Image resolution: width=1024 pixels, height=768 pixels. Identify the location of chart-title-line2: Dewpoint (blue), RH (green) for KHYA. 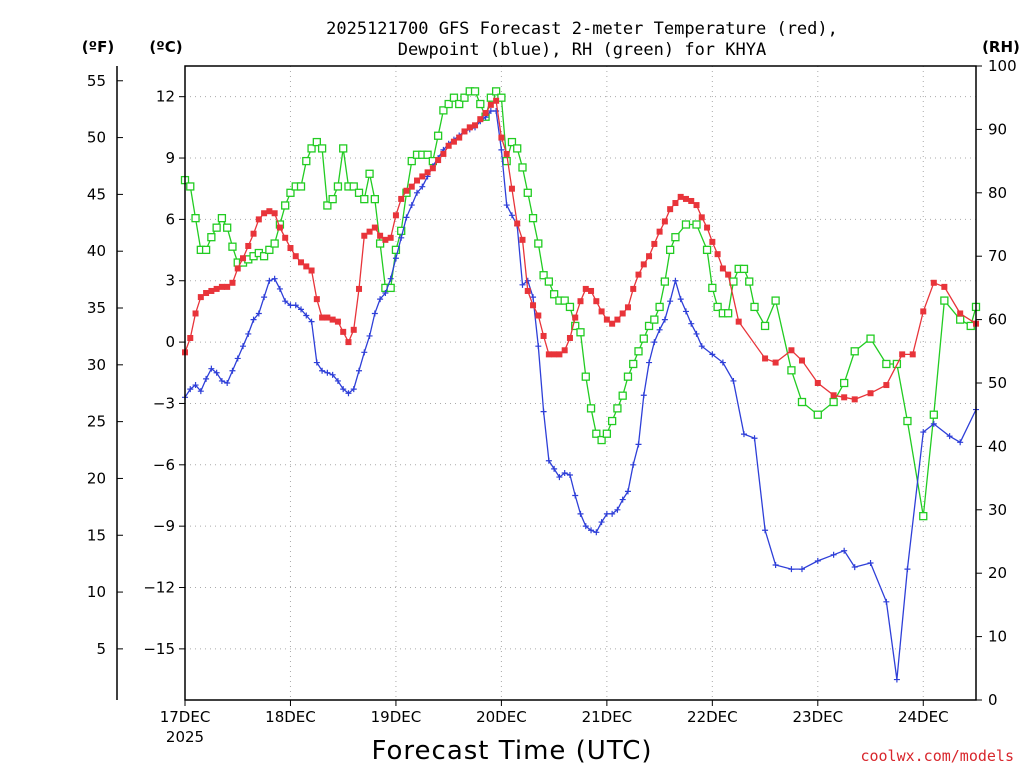
(582, 50).